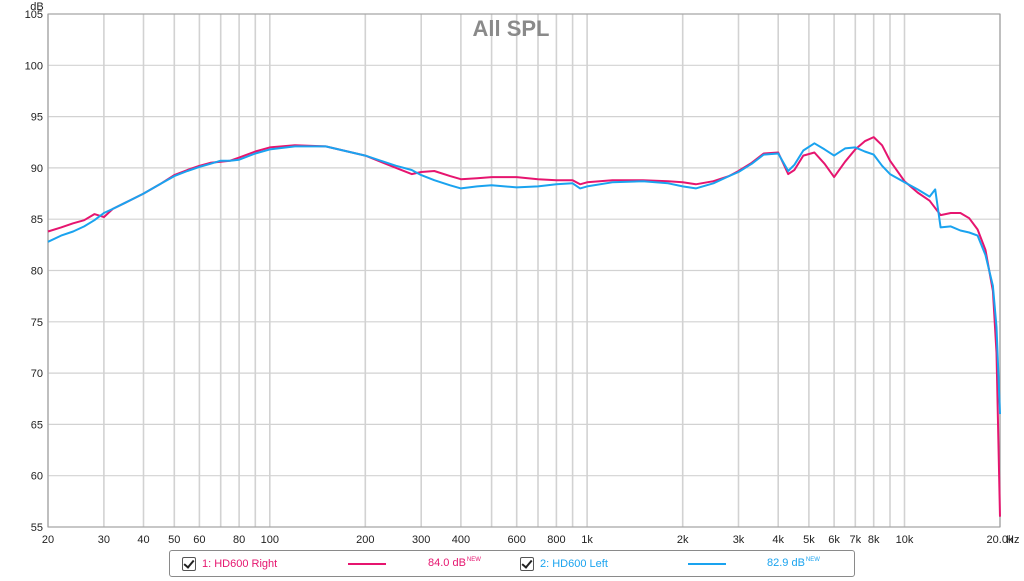  What do you see at coordinates (239, 540) in the screenshot?
I see `x-tick-label: 80` at bounding box center [239, 540].